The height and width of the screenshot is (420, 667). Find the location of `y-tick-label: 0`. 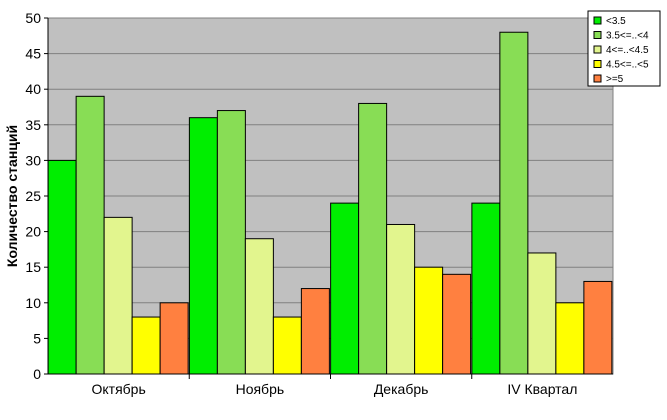

y-tick-label: 0 is located at coordinates (37, 374).